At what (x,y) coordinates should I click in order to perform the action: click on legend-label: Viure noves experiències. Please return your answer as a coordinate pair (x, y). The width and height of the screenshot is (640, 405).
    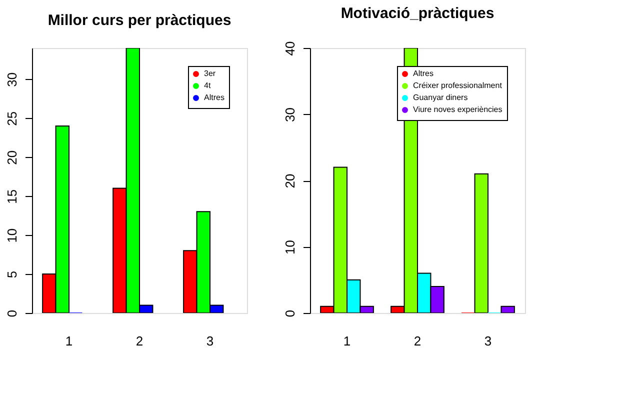
    Looking at the image, I should click on (457, 109).